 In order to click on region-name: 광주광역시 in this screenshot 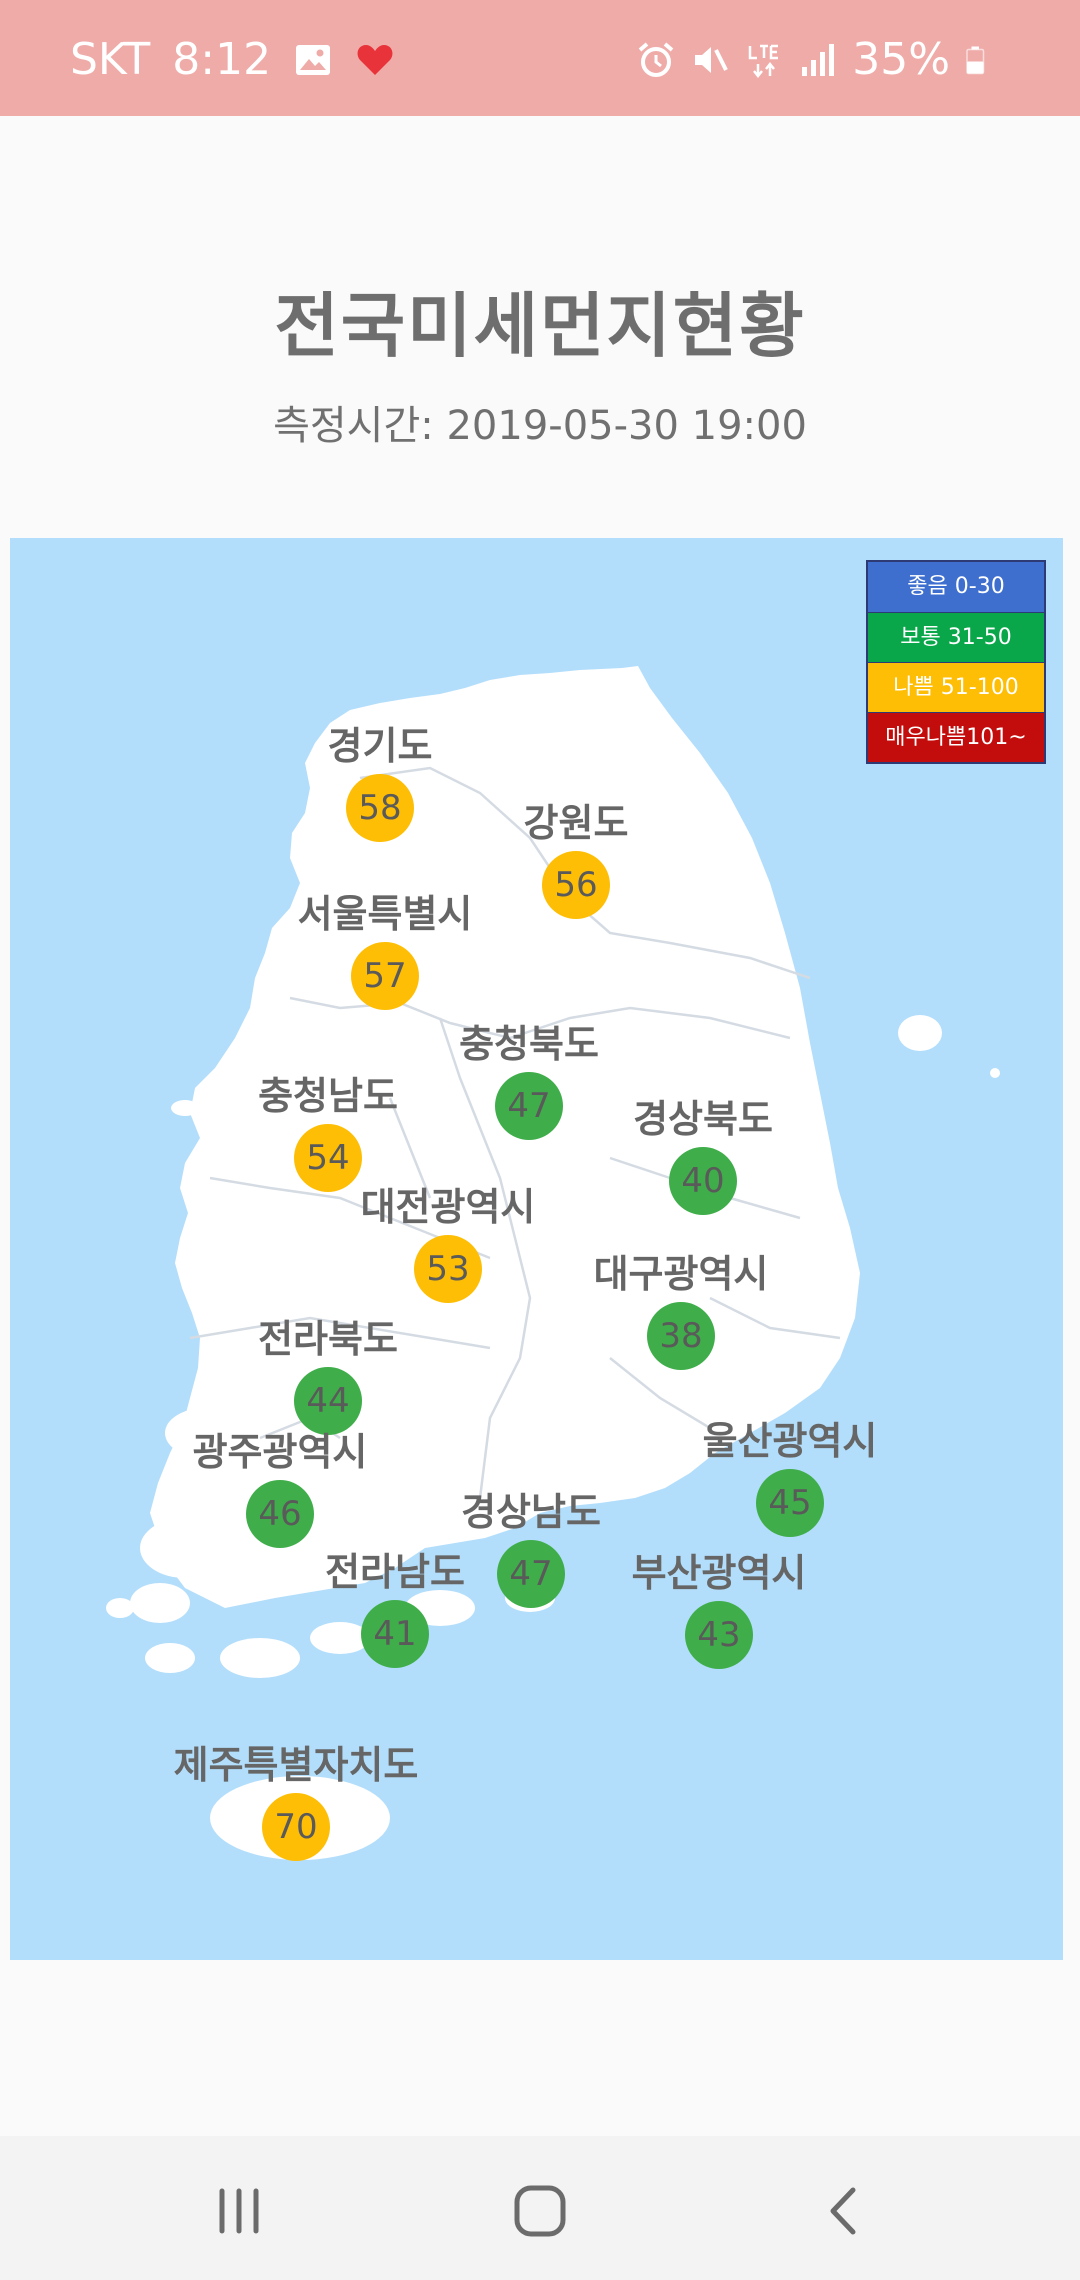, I will do `click(280, 1452)`.